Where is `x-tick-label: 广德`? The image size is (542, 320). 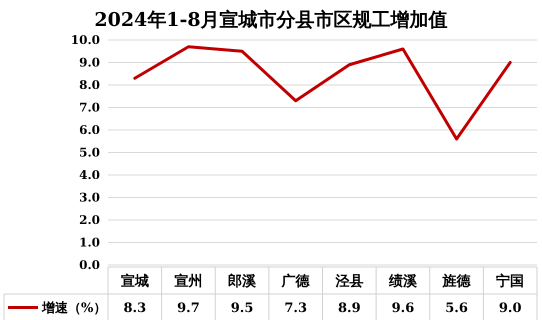
x-tick-label: 广德 is located at coordinates (295, 281).